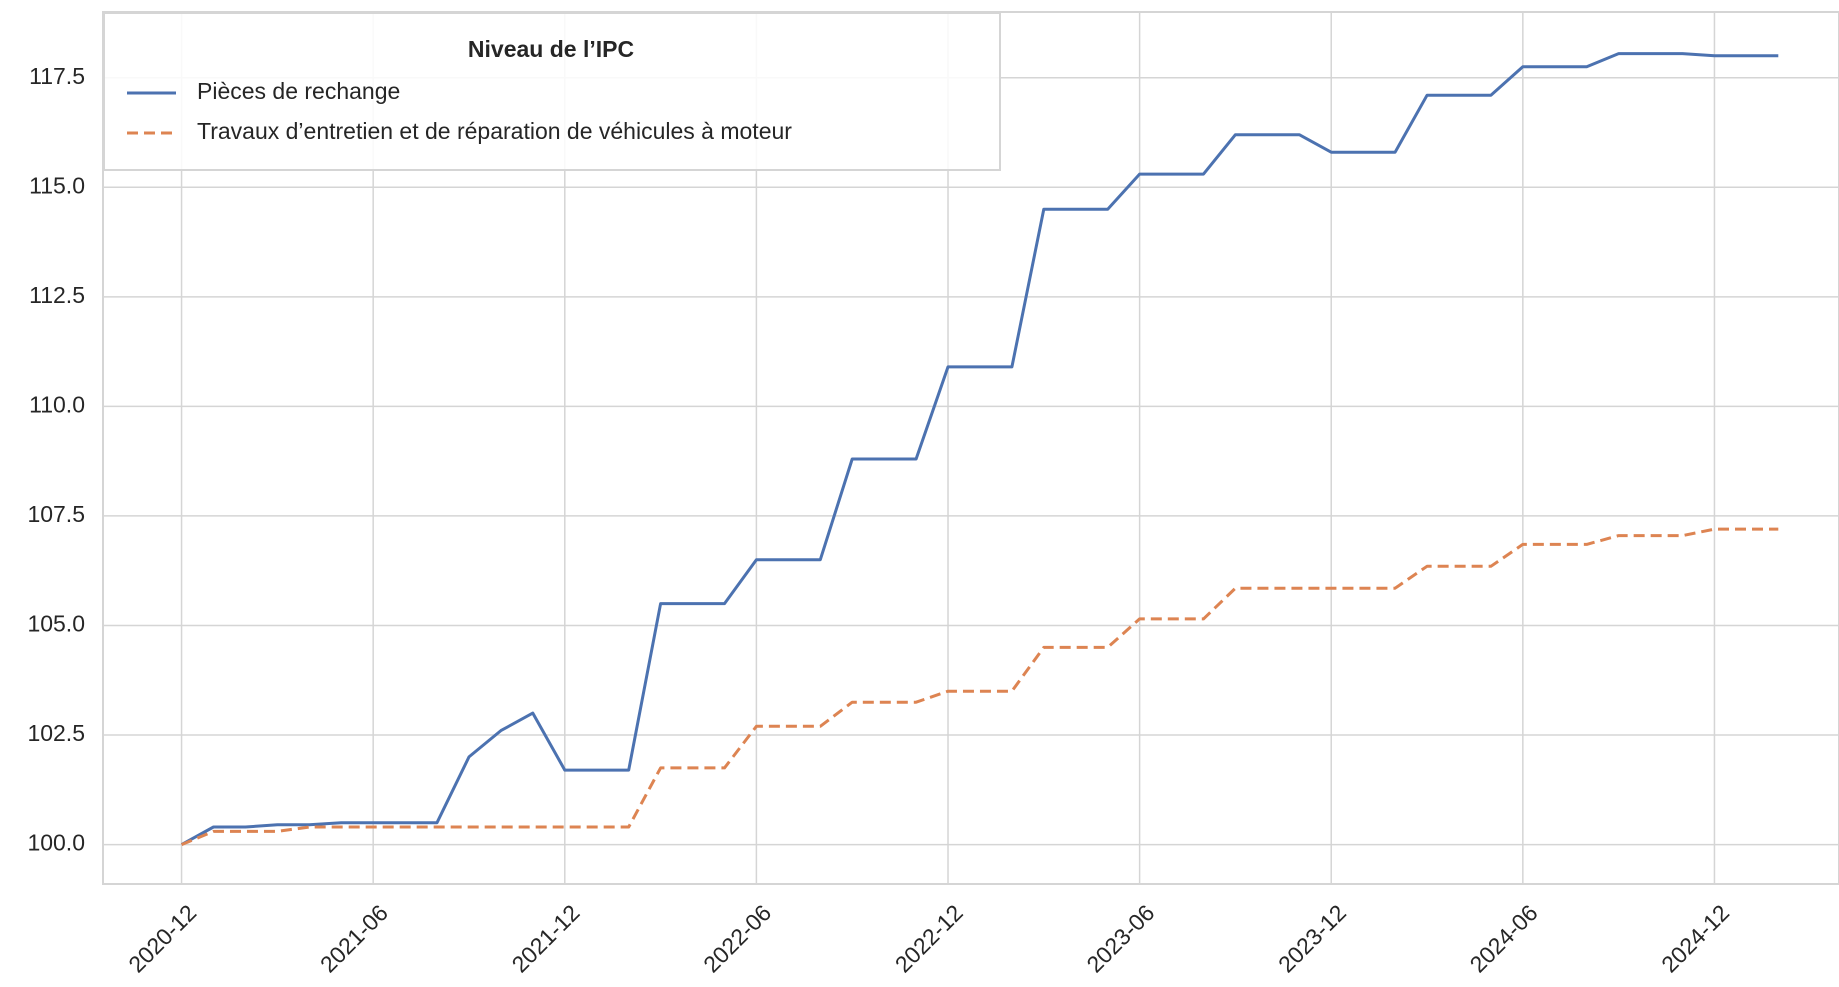  Describe the element at coordinates (162, 938) in the screenshot. I see `x-tick-label: 2020-12` at that location.